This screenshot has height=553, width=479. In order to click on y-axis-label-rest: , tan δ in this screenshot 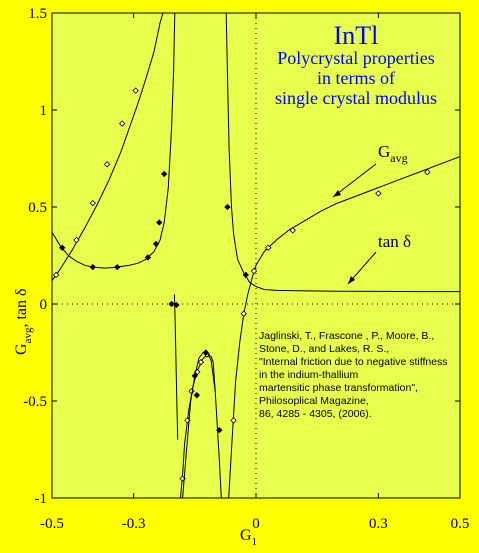, I will do `click(21, 307)`.